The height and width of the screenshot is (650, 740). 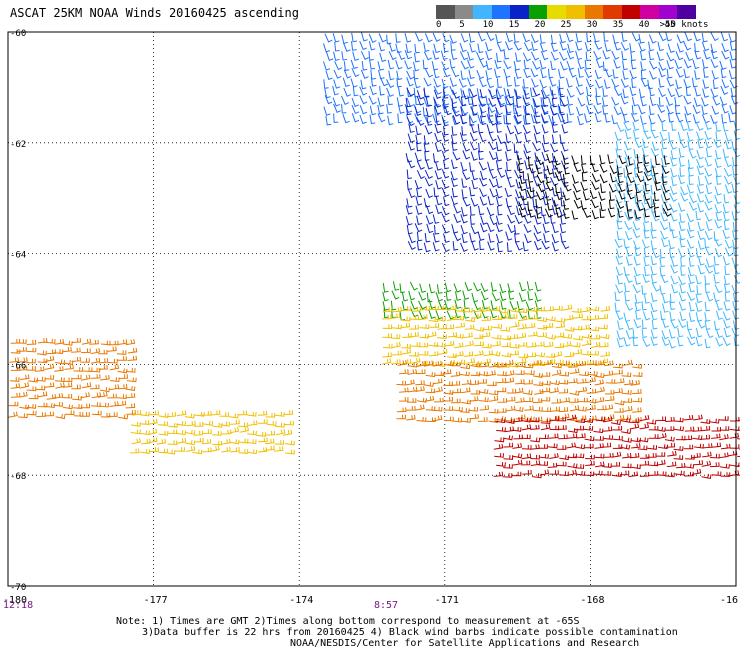 What do you see at coordinates (540, 25) in the screenshot?
I see `legend-label: 20` at bounding box center [540, 25].